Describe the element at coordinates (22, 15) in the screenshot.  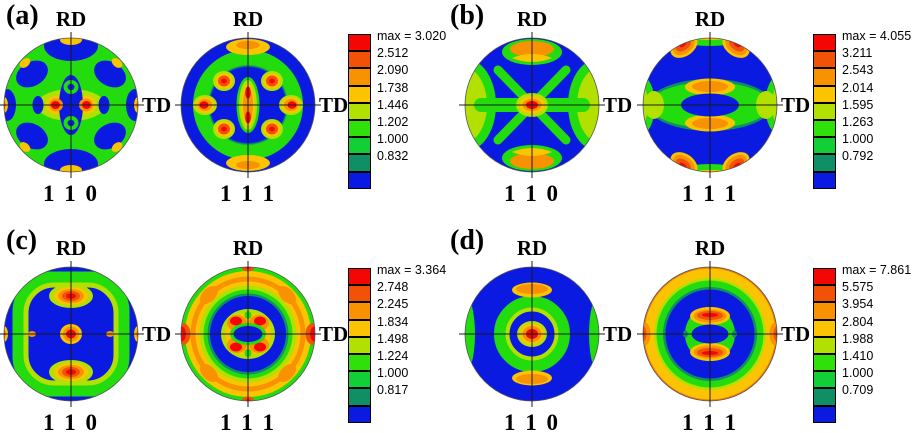
I see `panel-a-label: (a)` at that location.